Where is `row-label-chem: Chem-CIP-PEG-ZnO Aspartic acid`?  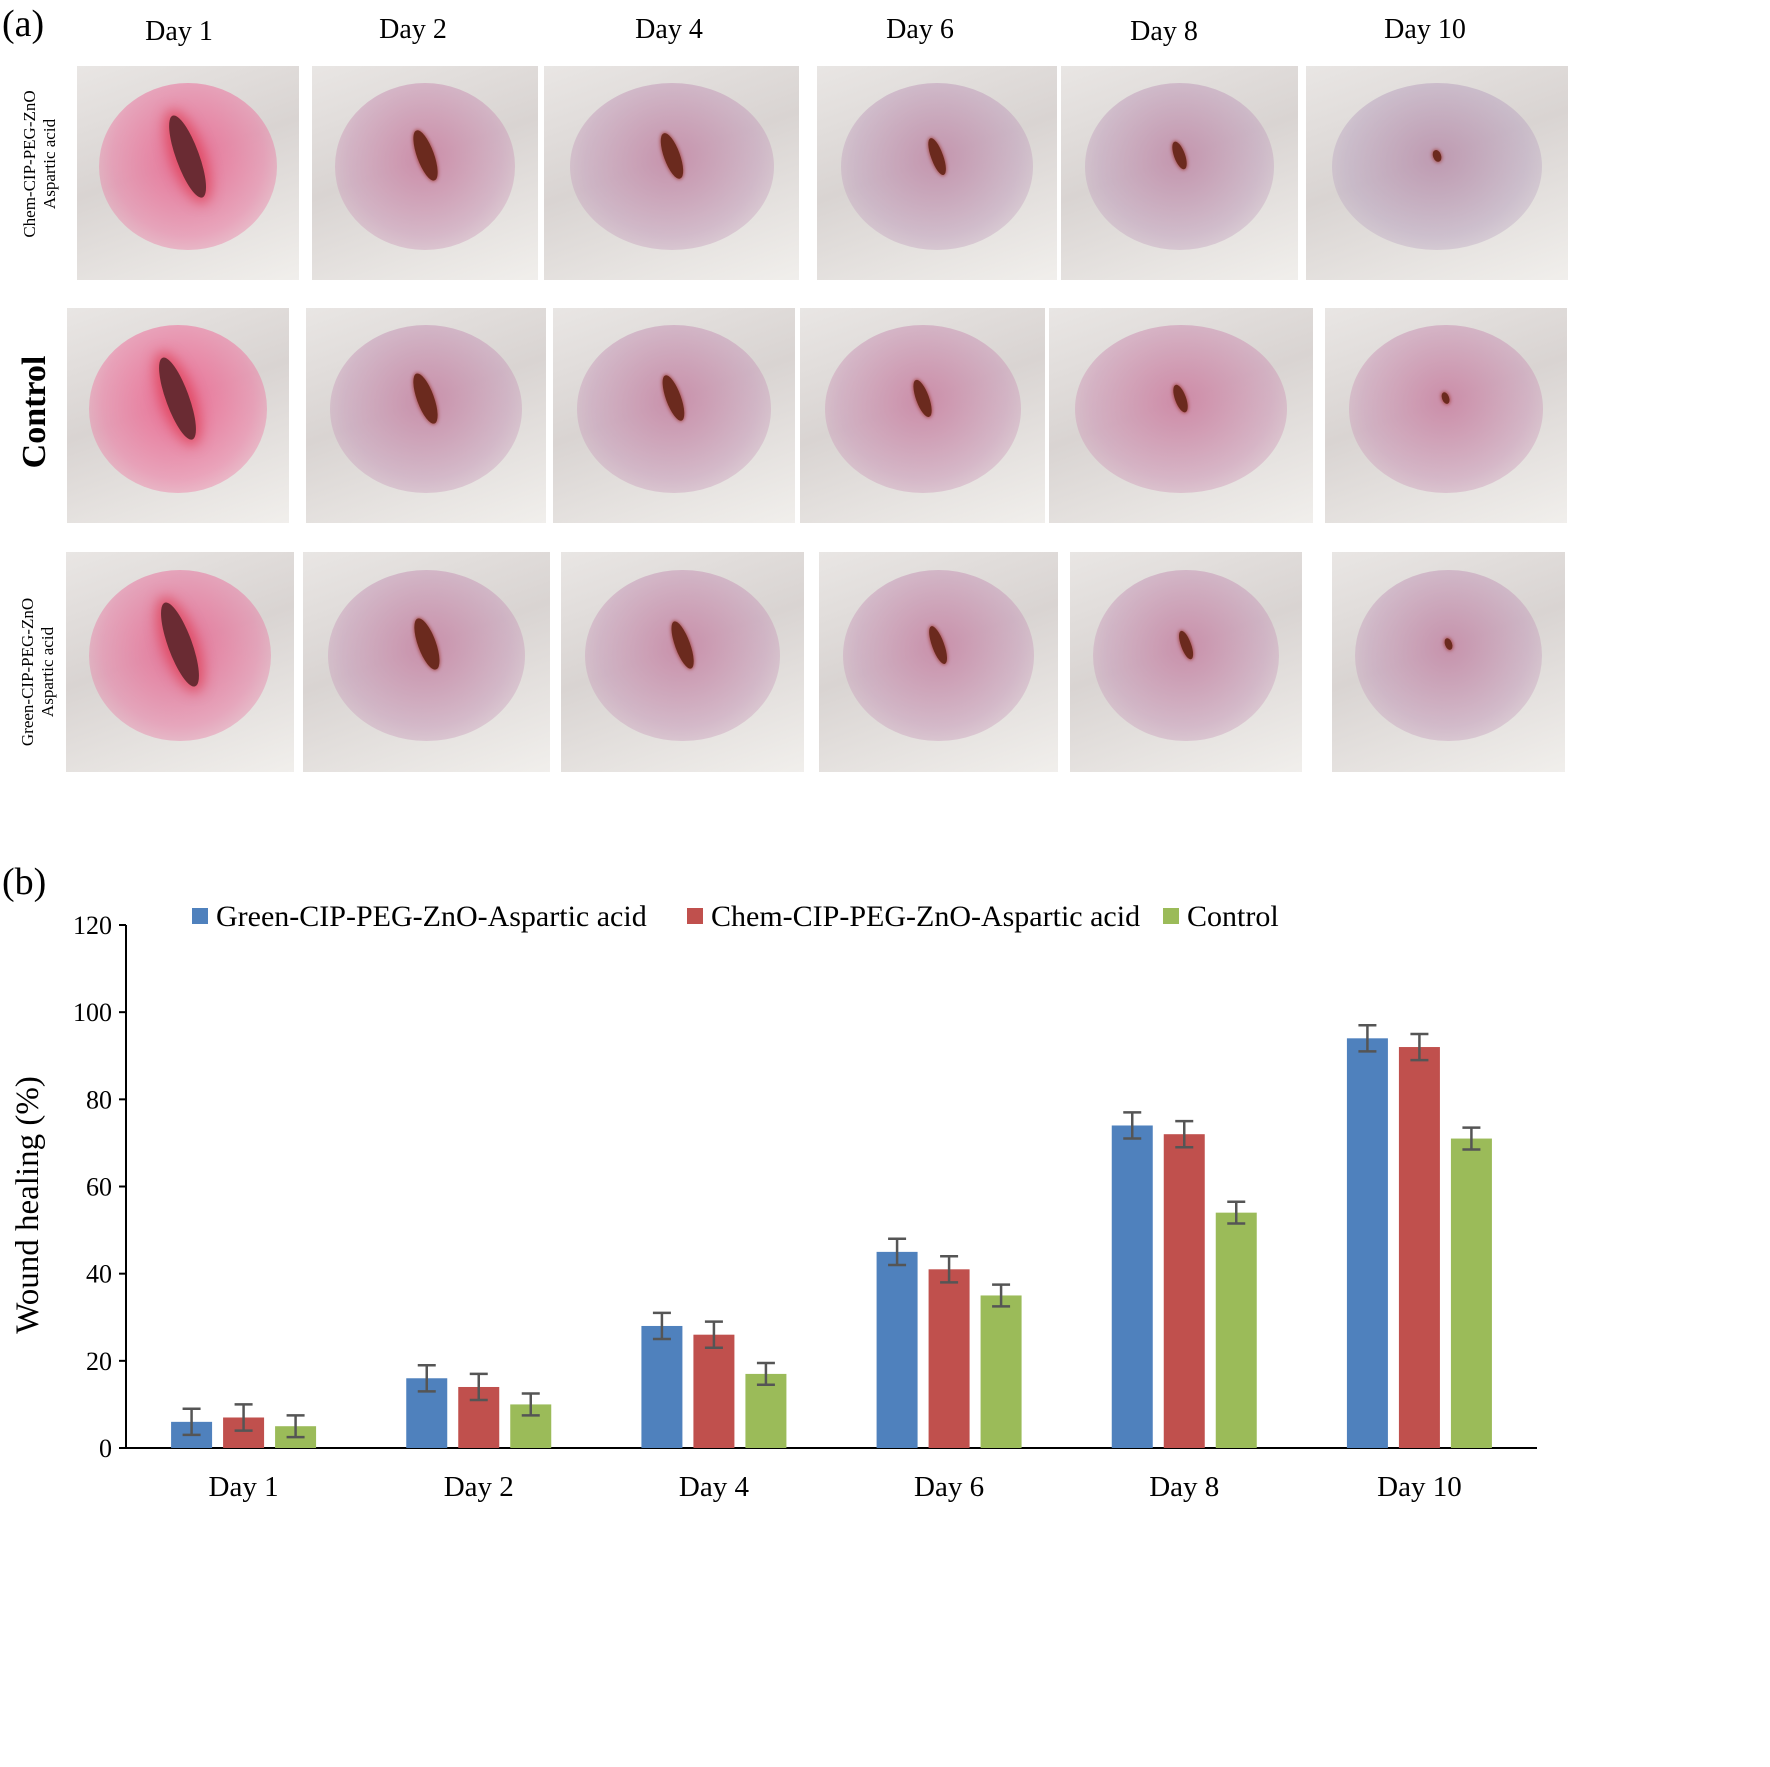 row-label-chem: Chem-CIP-PEG-ZnO Aspartic acid is located at coordinates (40, 164).